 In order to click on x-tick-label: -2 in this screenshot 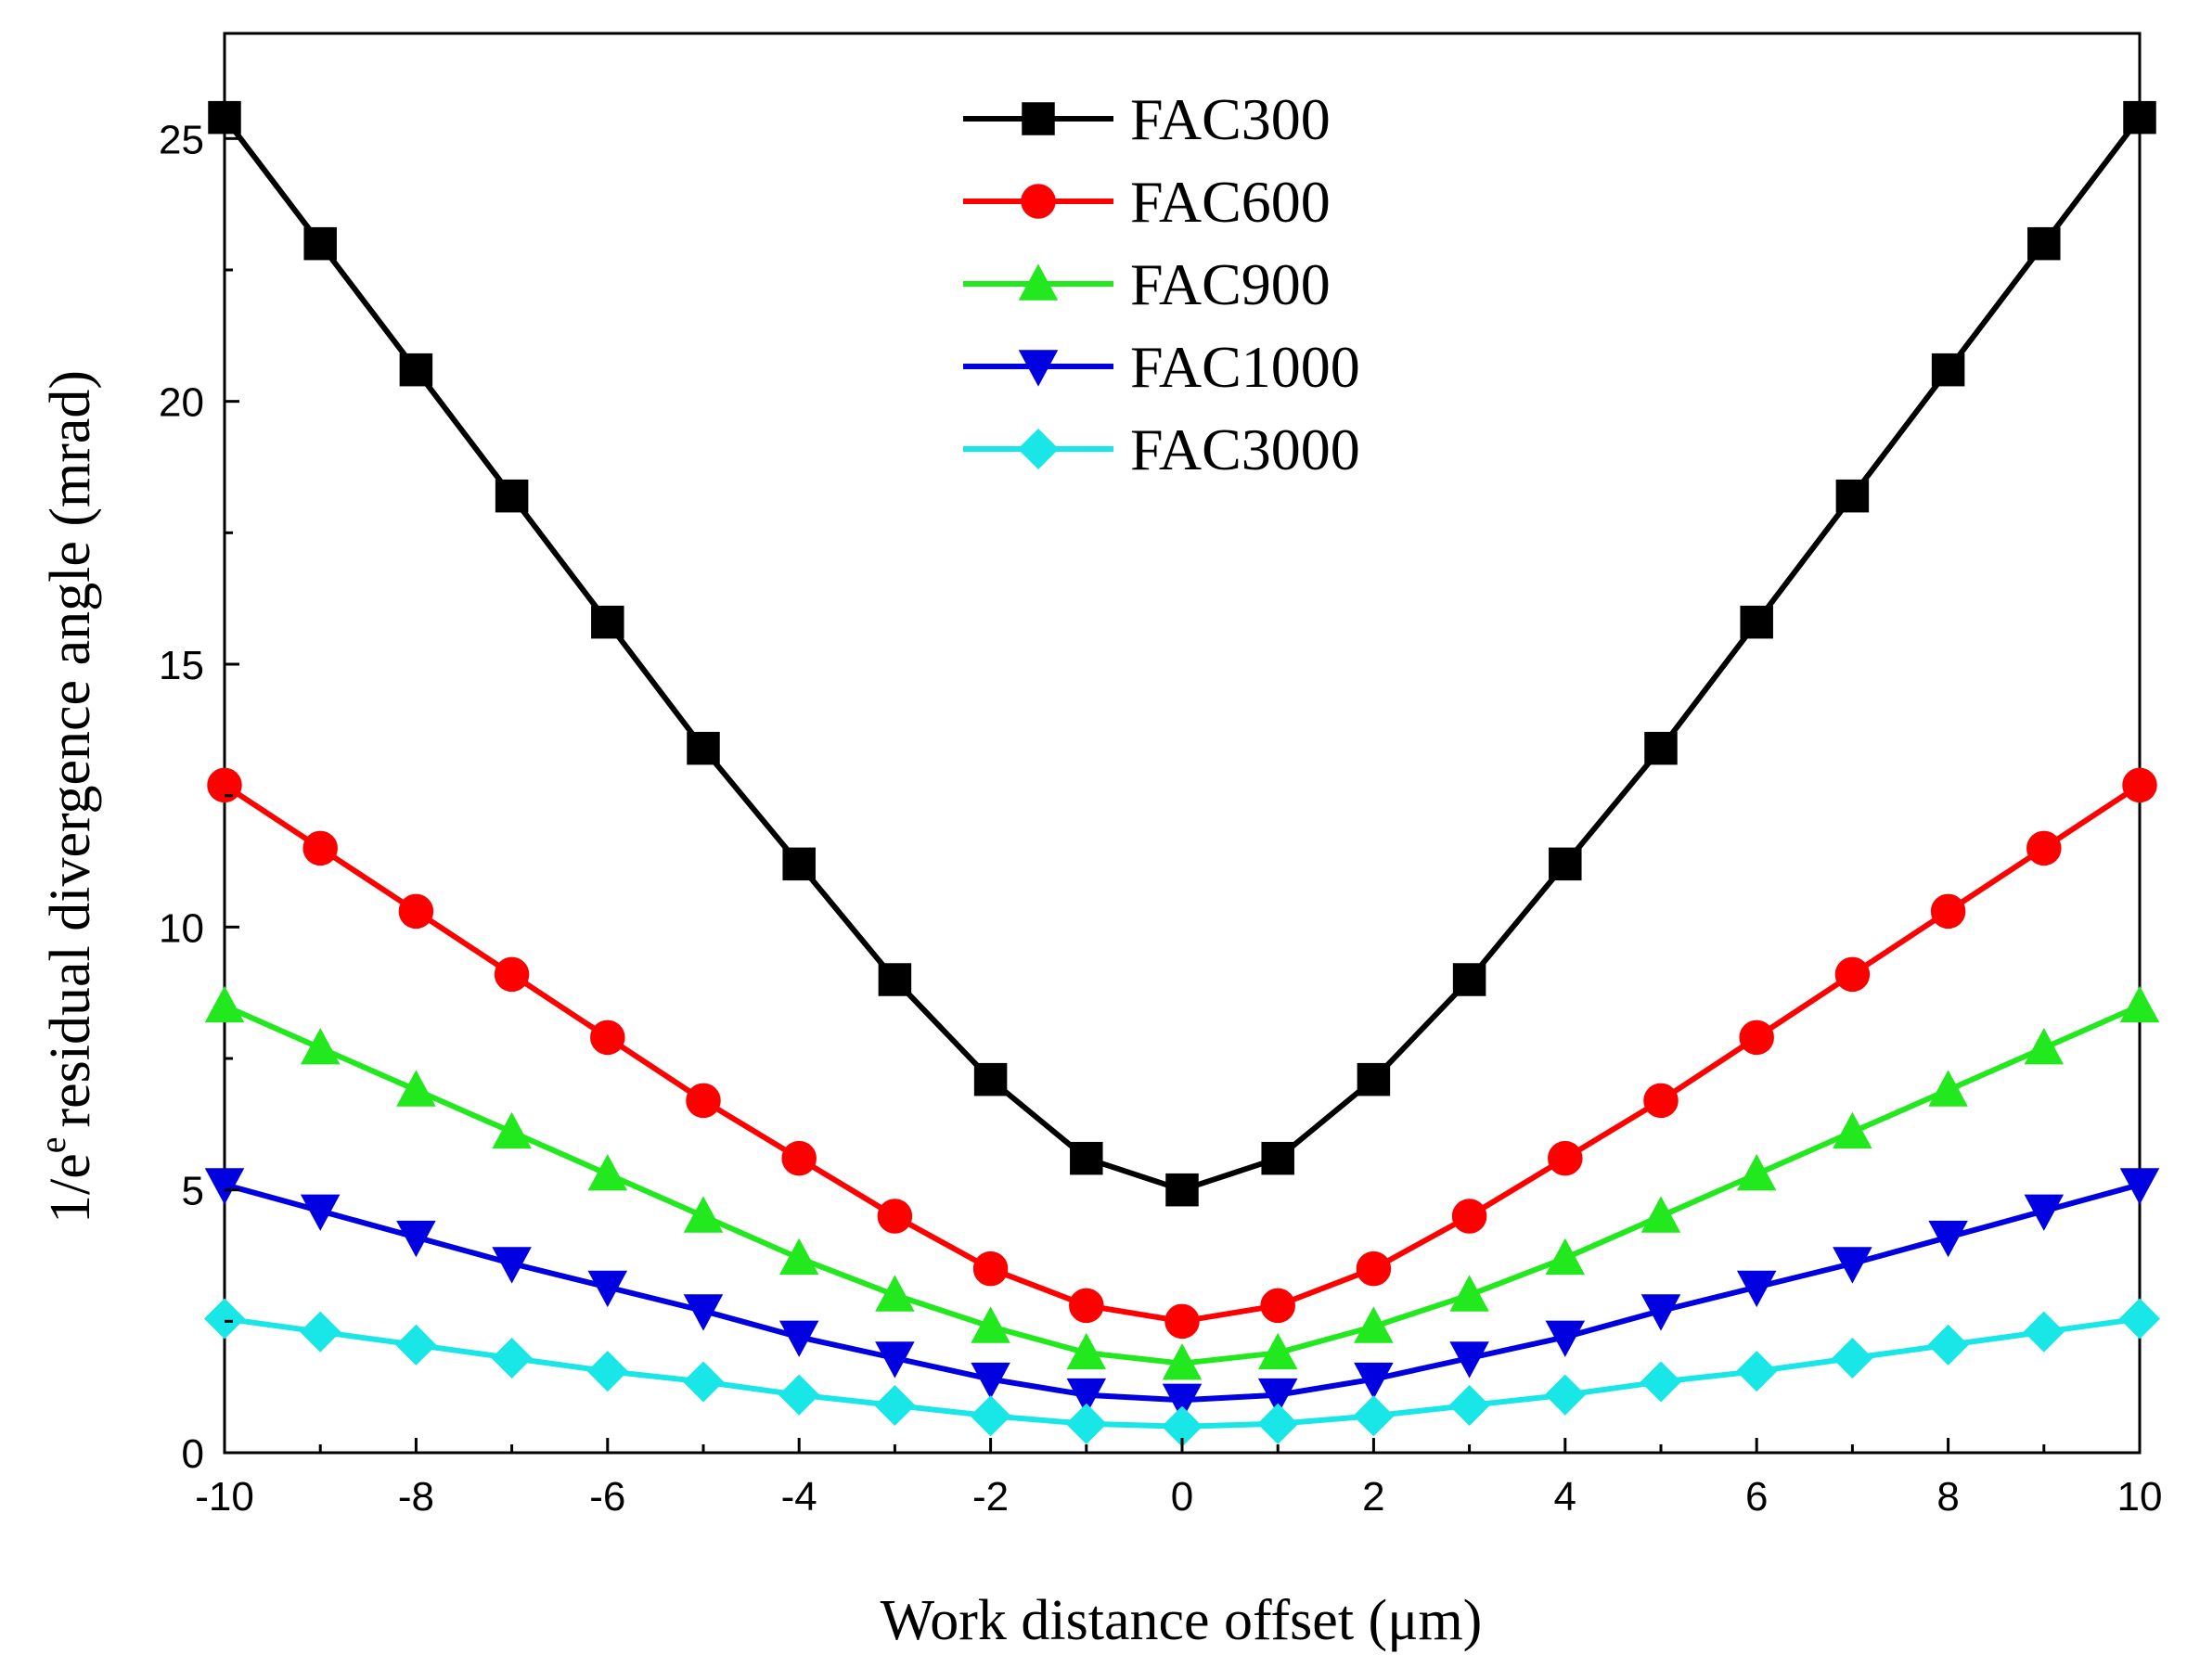, I will do `click(991, 1497)`.